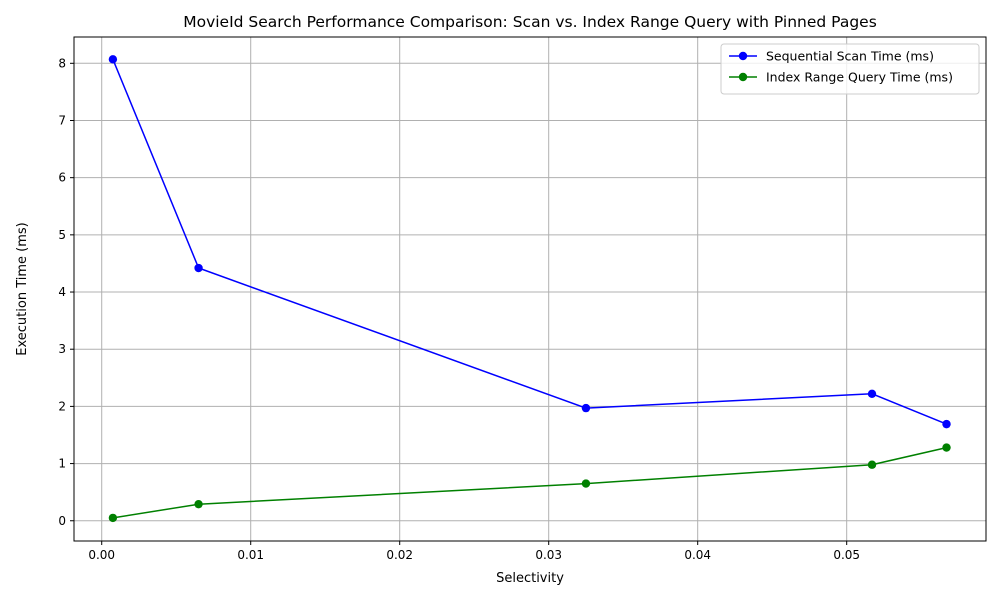 This screenshot has width=1000, height=600. What do you see at coordinates (22, 288) in the screenshot?
I see `y-axis-label: Execution Time (ms)` at bounding box center [22, 288].